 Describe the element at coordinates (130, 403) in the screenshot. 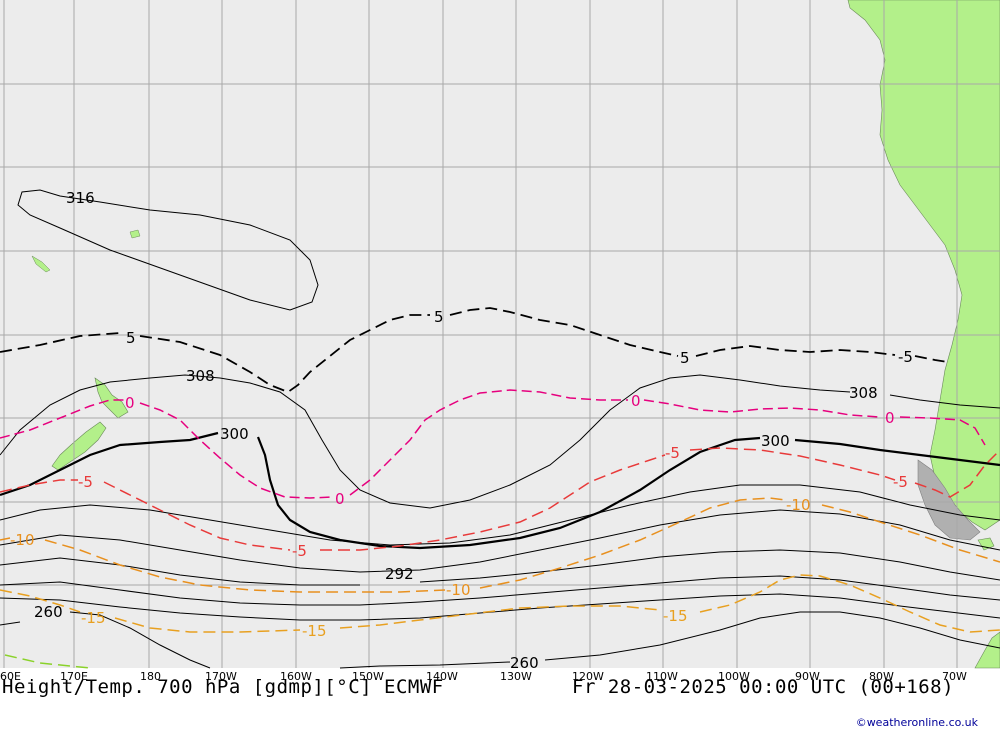

I see `label-t0-a: 0` at that location.